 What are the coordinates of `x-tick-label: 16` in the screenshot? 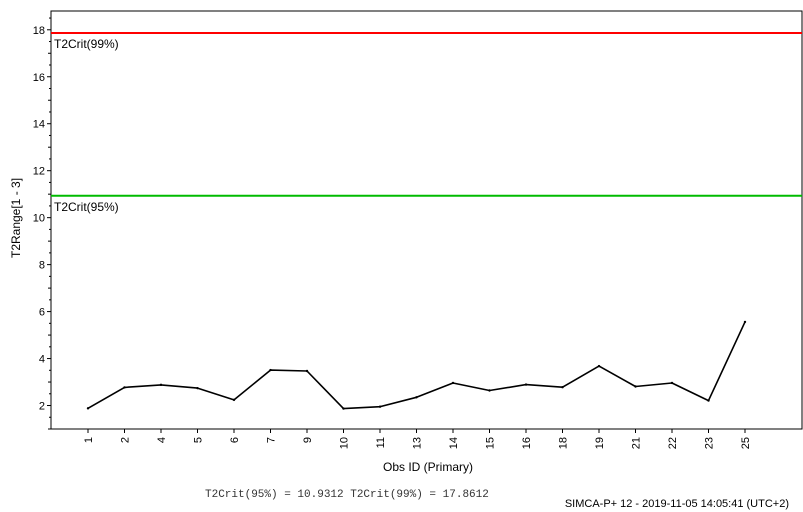 It's located at (527, 443).